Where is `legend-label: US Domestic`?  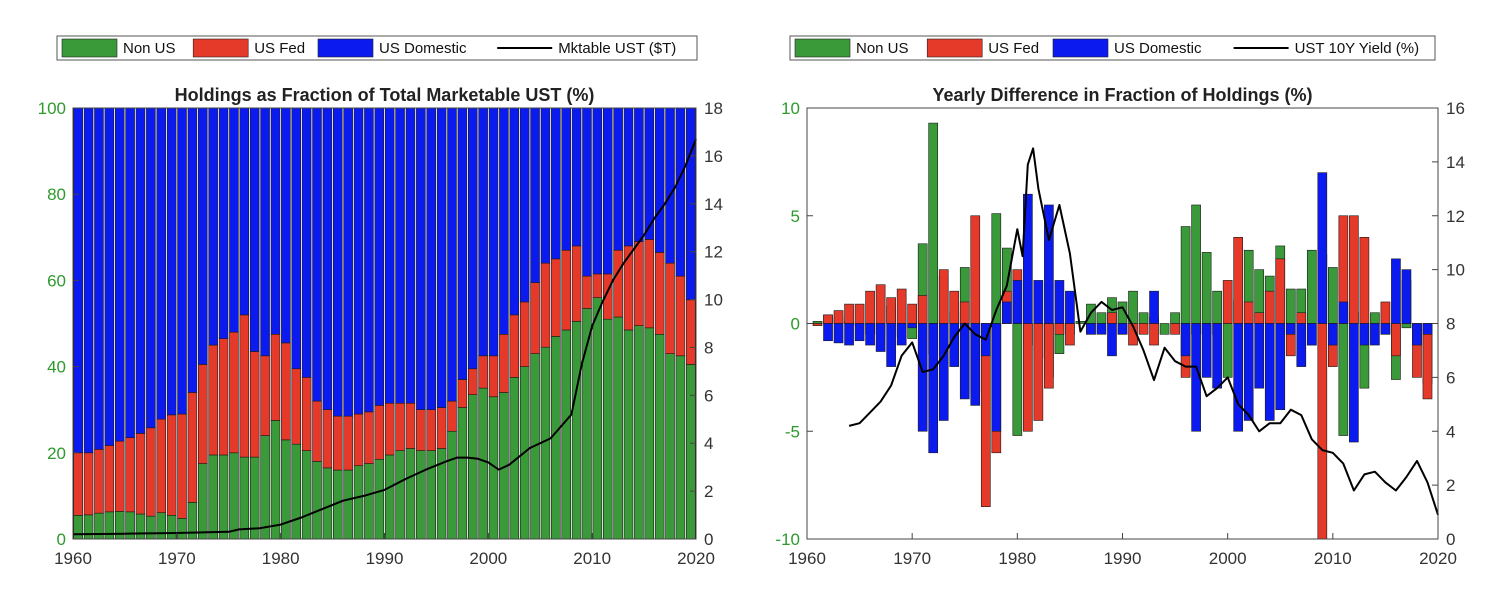 legend-label: US Domestic is located at coordinates (423, 48).